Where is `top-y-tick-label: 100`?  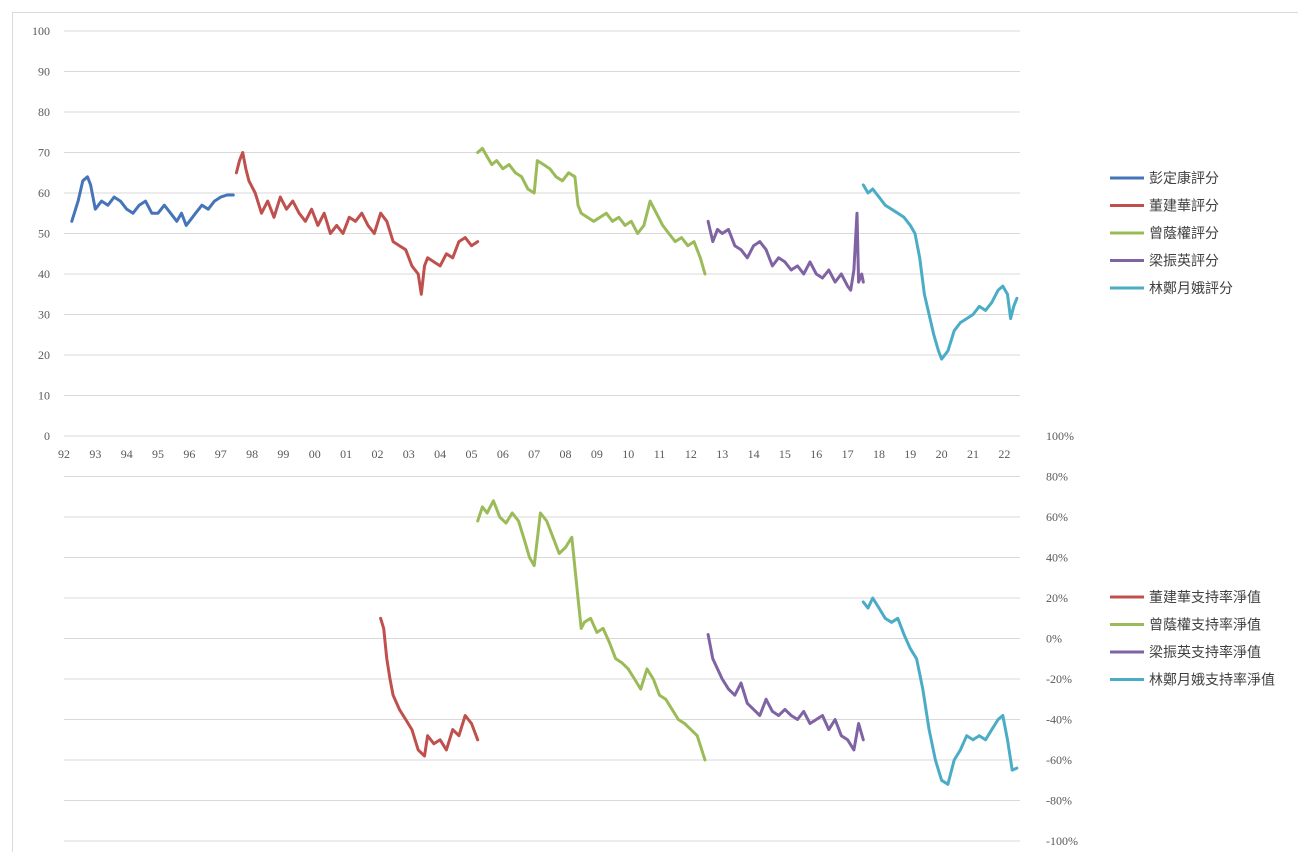
top-y-tick-label: 100 is located at coordinates (41, 31).